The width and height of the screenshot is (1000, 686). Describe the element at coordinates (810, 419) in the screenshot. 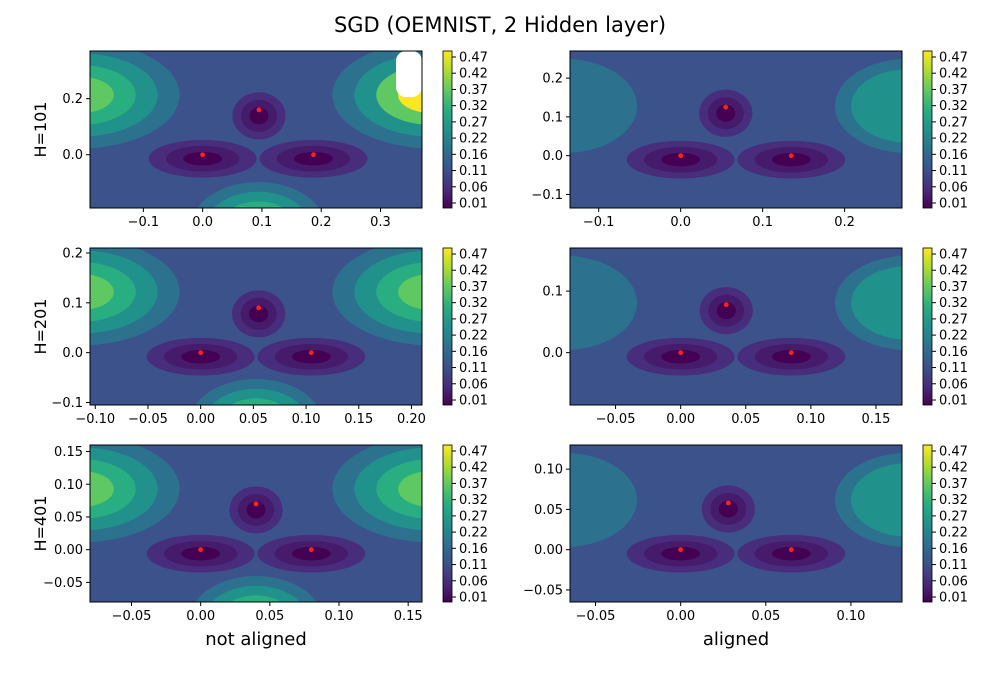

I see `x-tick-label: 0.10` at that location.